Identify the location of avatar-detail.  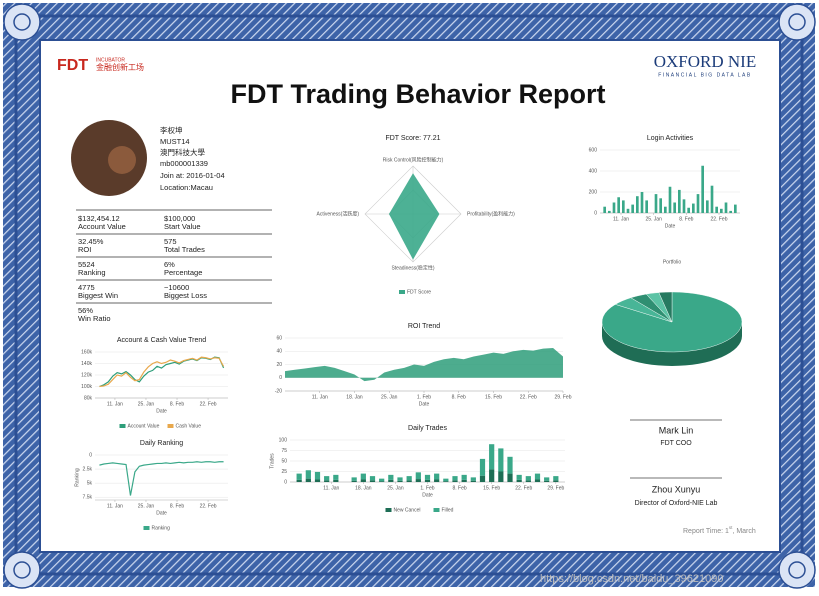
(122, 160).